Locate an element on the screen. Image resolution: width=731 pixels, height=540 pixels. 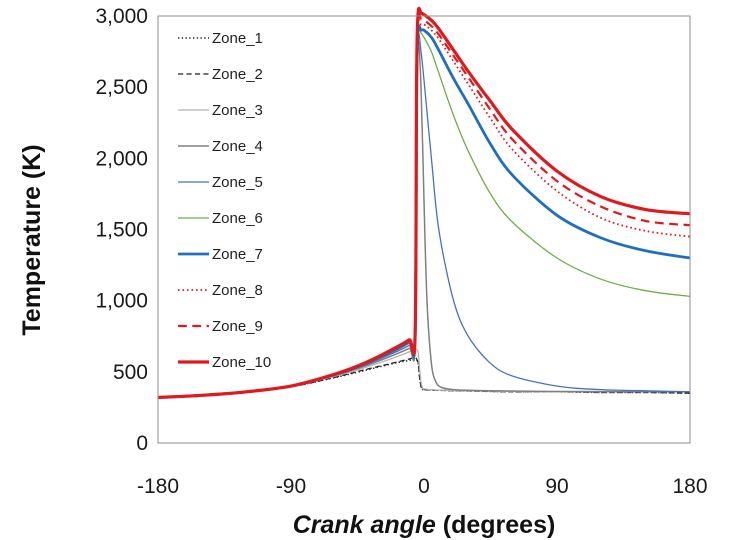
x-axis-ticks: -180 -90 0 90 180 is located at coordinates (422, 486).